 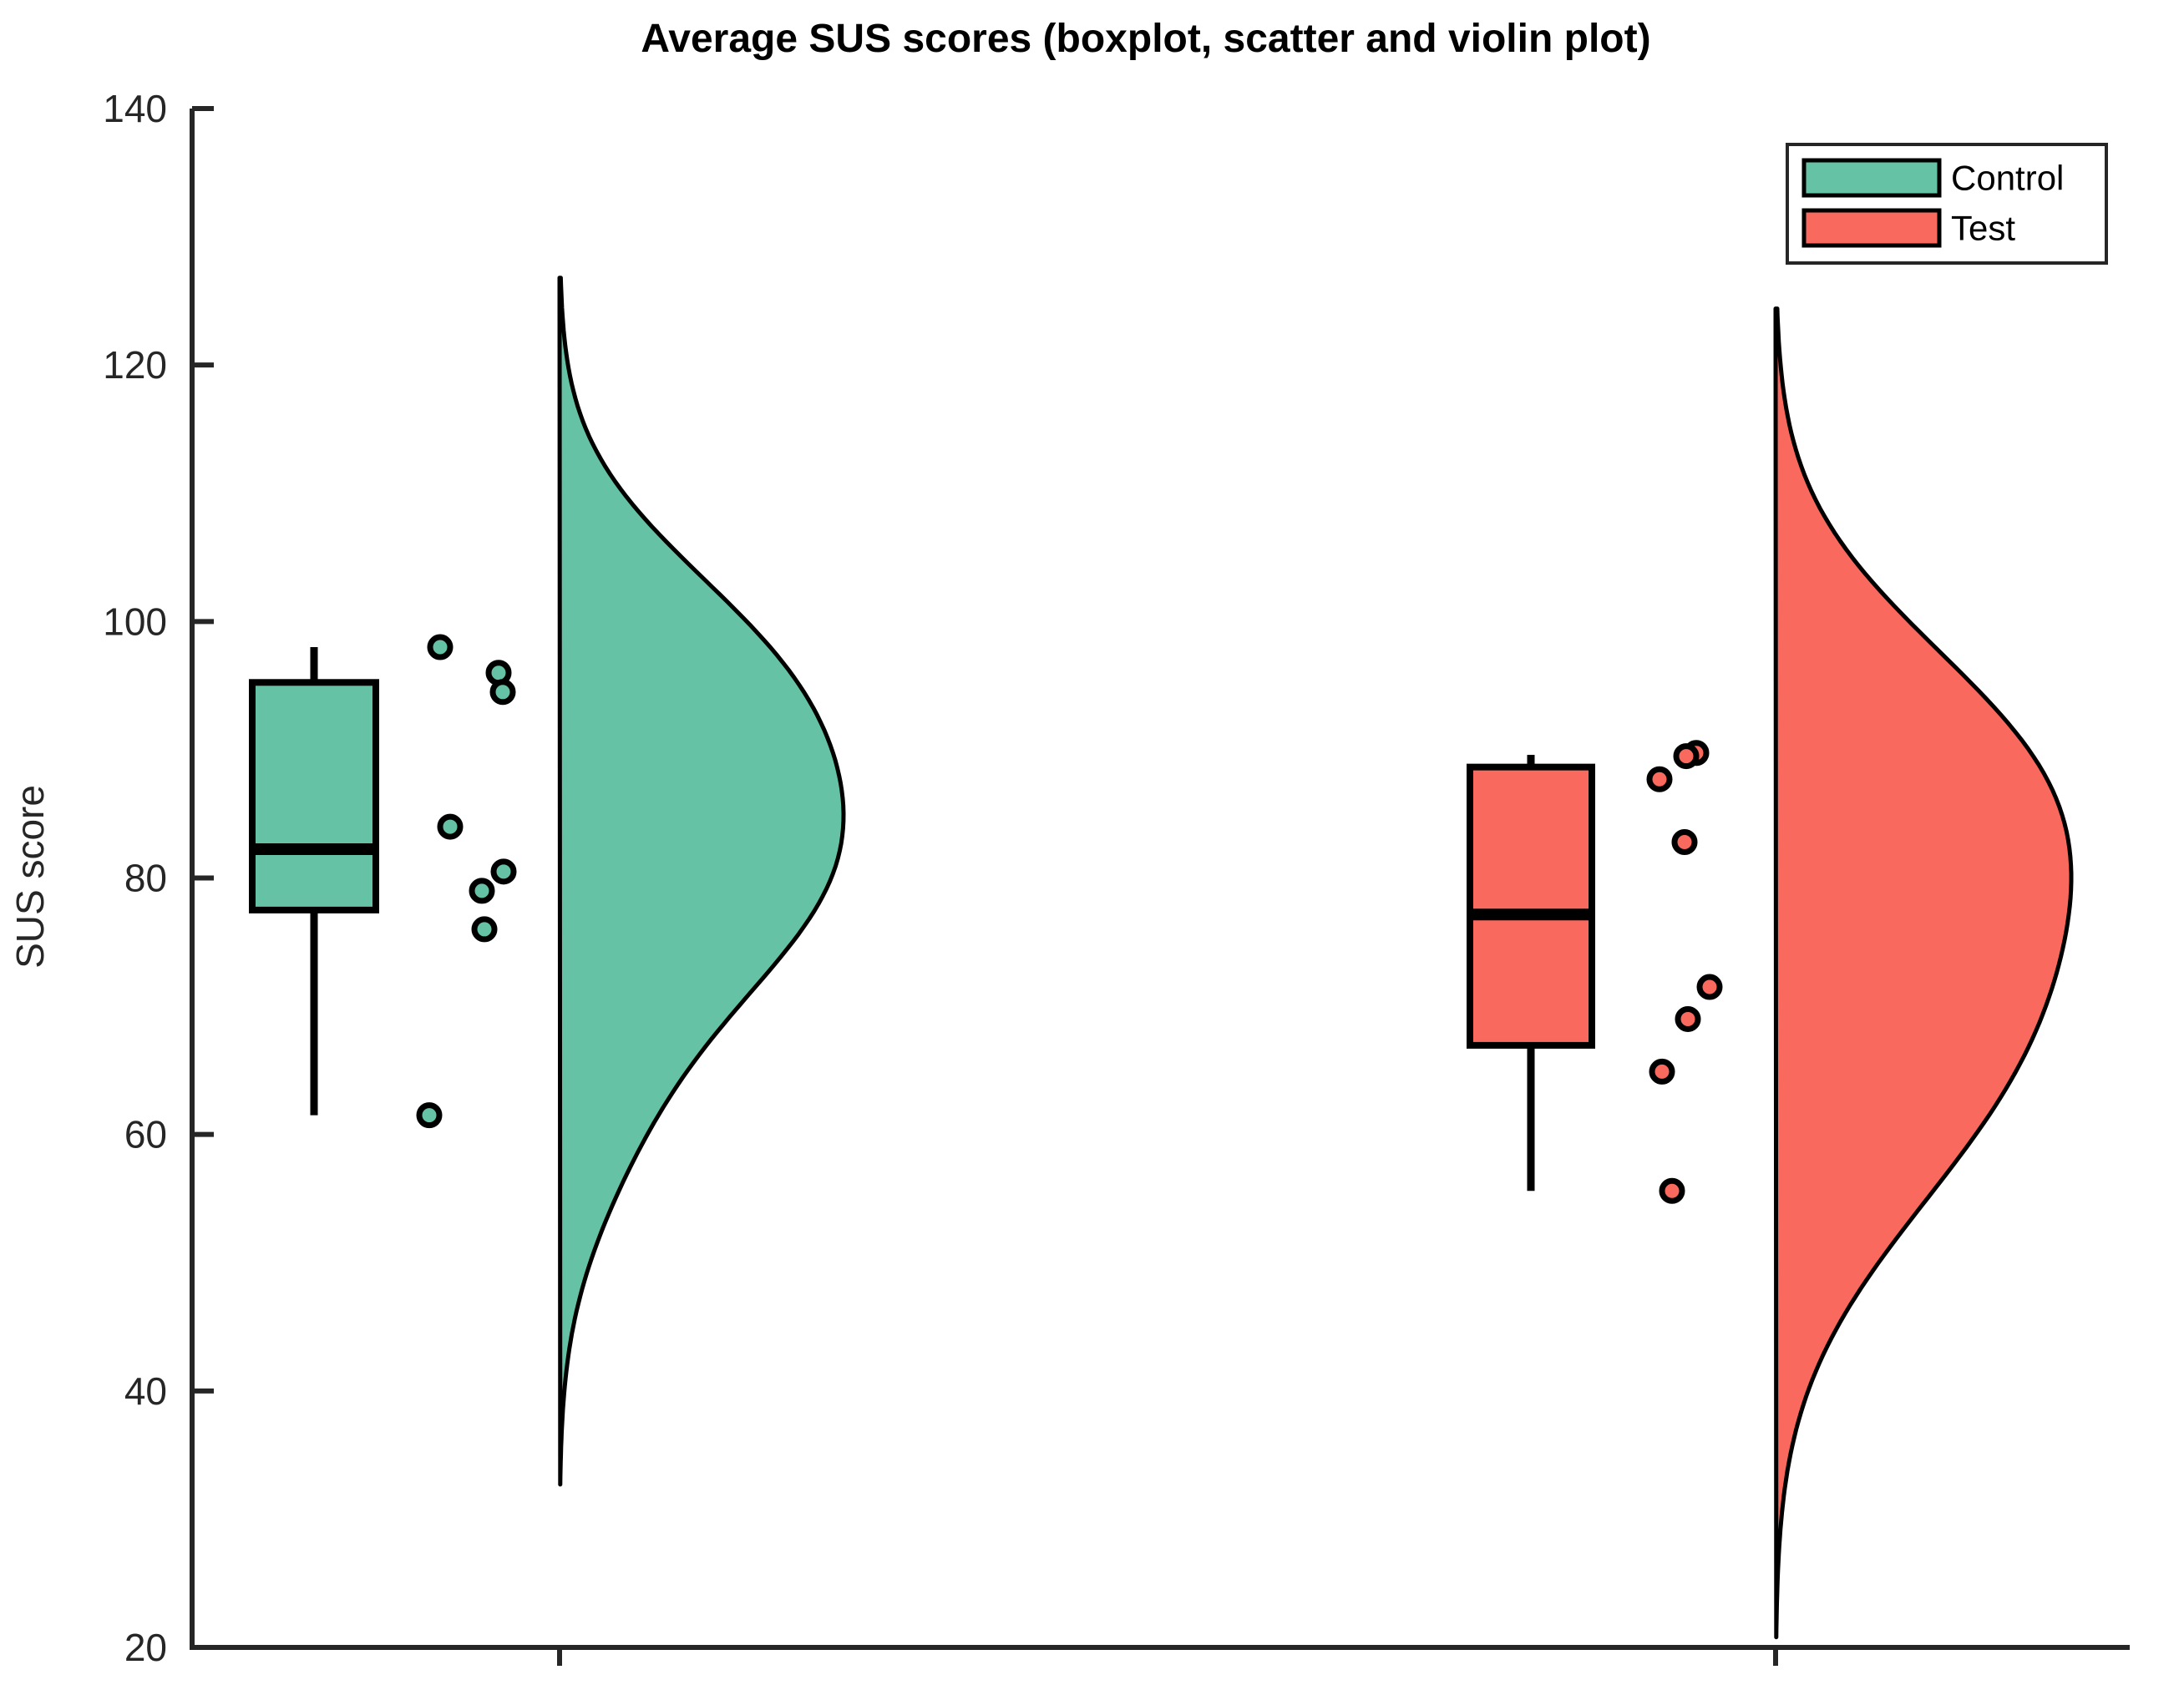 I want to click on y-tick-label: 120, so click(x=135, y=365).